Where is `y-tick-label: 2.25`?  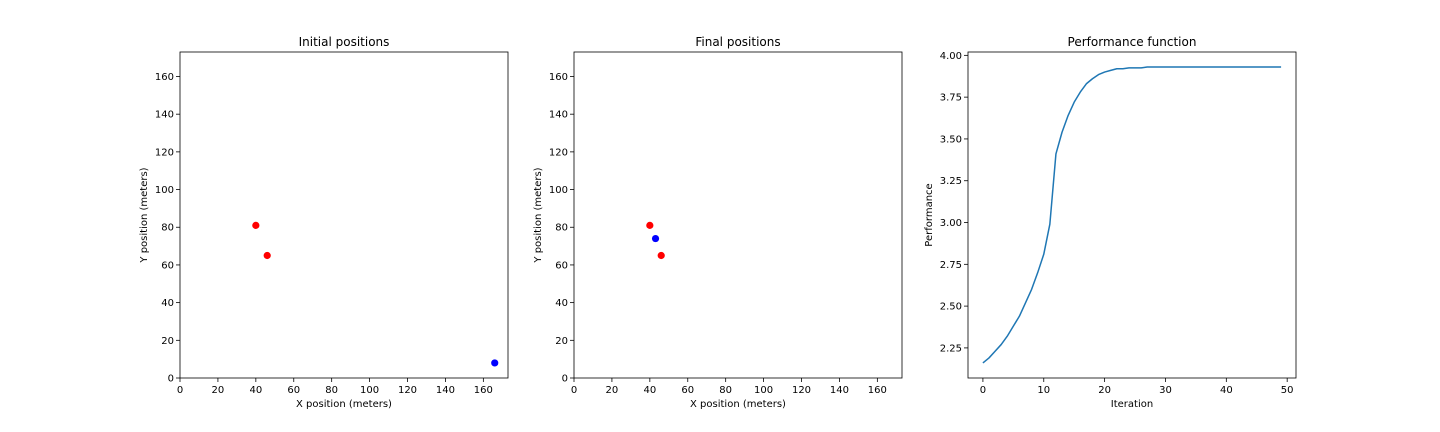
y-tick-label: 2.25 is located at coordinates (951, 348).